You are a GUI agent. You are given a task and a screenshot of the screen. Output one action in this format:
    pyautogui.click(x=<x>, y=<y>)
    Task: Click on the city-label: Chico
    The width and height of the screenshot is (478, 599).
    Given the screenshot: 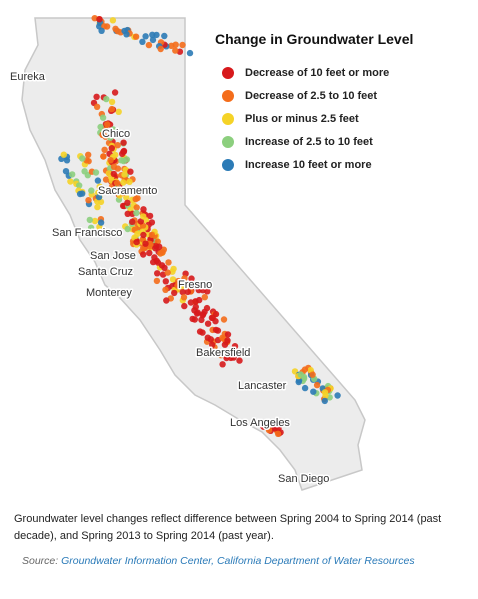 What is the action you would take?
    pyautogui.click(x=116, y=134)
    